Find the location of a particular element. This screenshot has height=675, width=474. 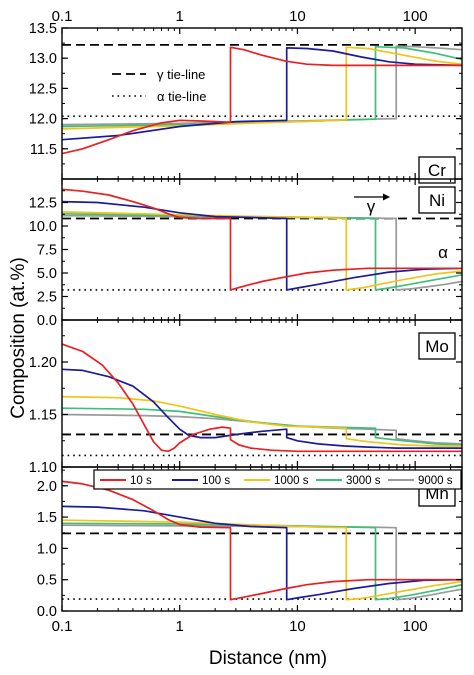

legend-entry-3000s: 3000 s is located at coordinates (363, 481).